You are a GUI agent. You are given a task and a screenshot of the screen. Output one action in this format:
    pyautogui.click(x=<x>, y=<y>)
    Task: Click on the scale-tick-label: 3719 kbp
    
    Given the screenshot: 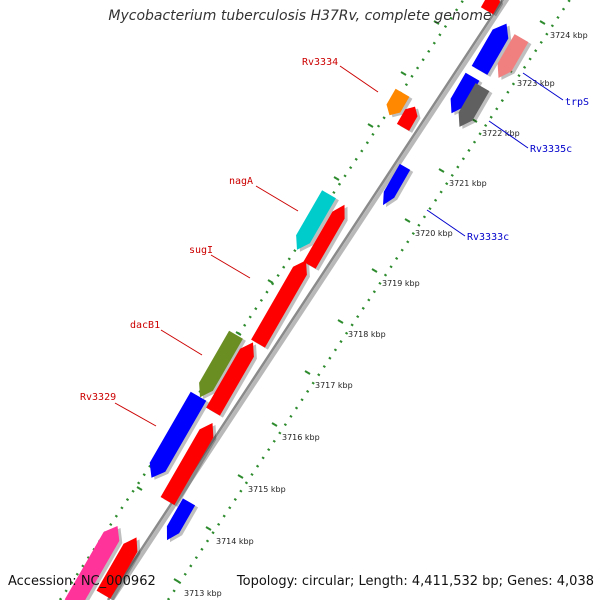 What is the action you would take?
    pyautogui.click(x=401, y=283)
    